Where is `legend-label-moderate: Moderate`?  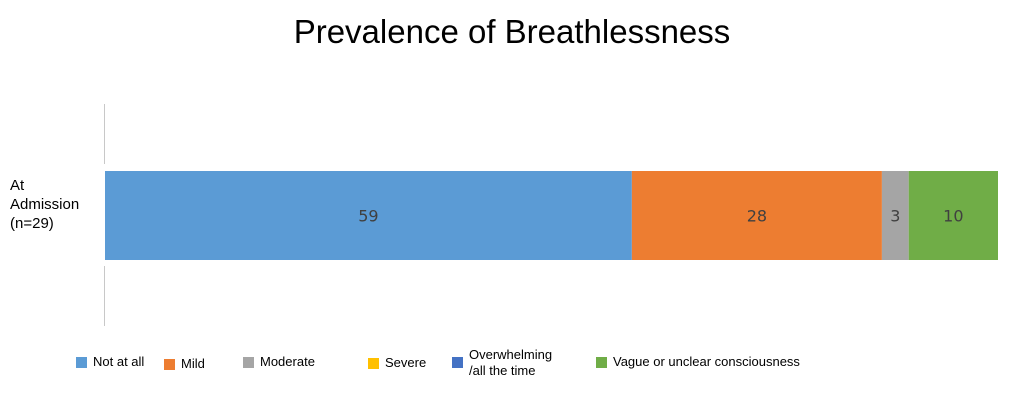 legend-label-moderate: Moderate is located at coordinates (287, 361).